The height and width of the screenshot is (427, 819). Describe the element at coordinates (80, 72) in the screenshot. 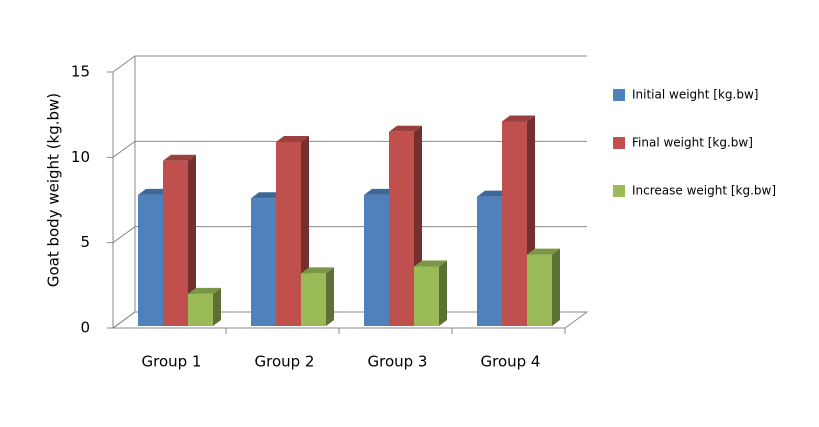

I see `y-tick-label: 15` at that location.